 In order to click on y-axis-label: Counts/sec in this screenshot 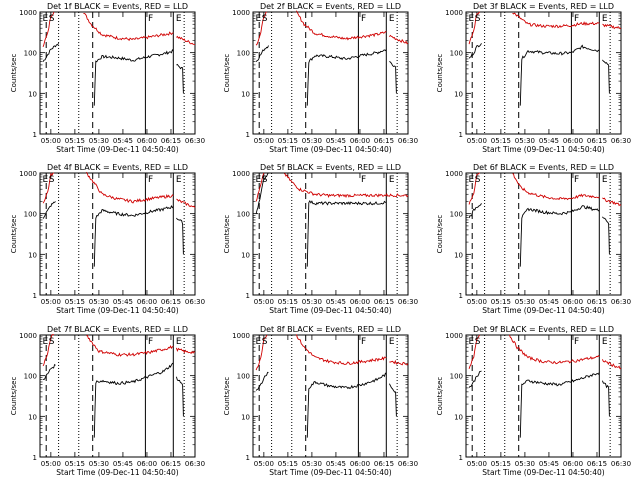, I will do `click(227, 396)`.